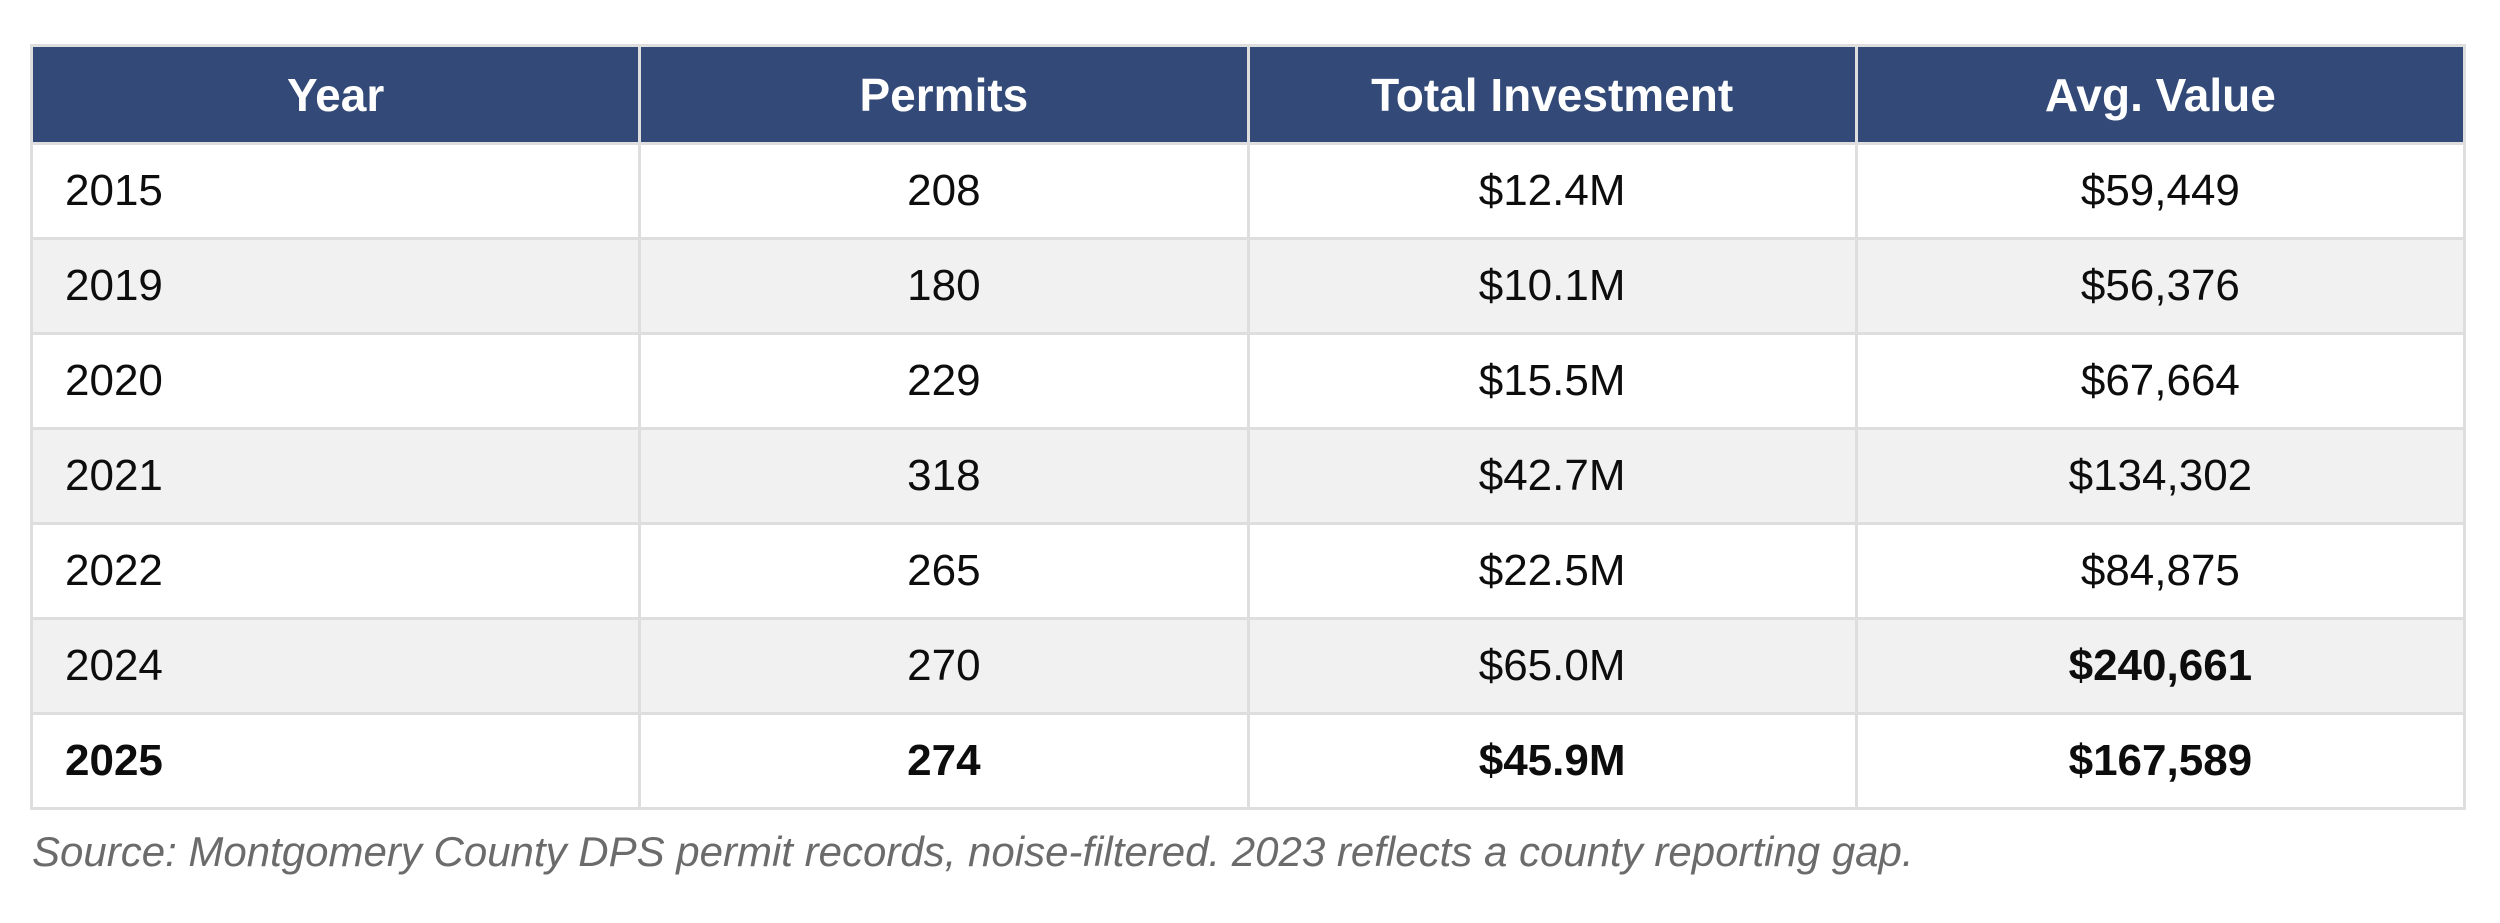 This screenshot has width=2500, height=923. Describe the element at coordinates (335, 476) in the screenshot. I see `year-cell: 2021` at that location.